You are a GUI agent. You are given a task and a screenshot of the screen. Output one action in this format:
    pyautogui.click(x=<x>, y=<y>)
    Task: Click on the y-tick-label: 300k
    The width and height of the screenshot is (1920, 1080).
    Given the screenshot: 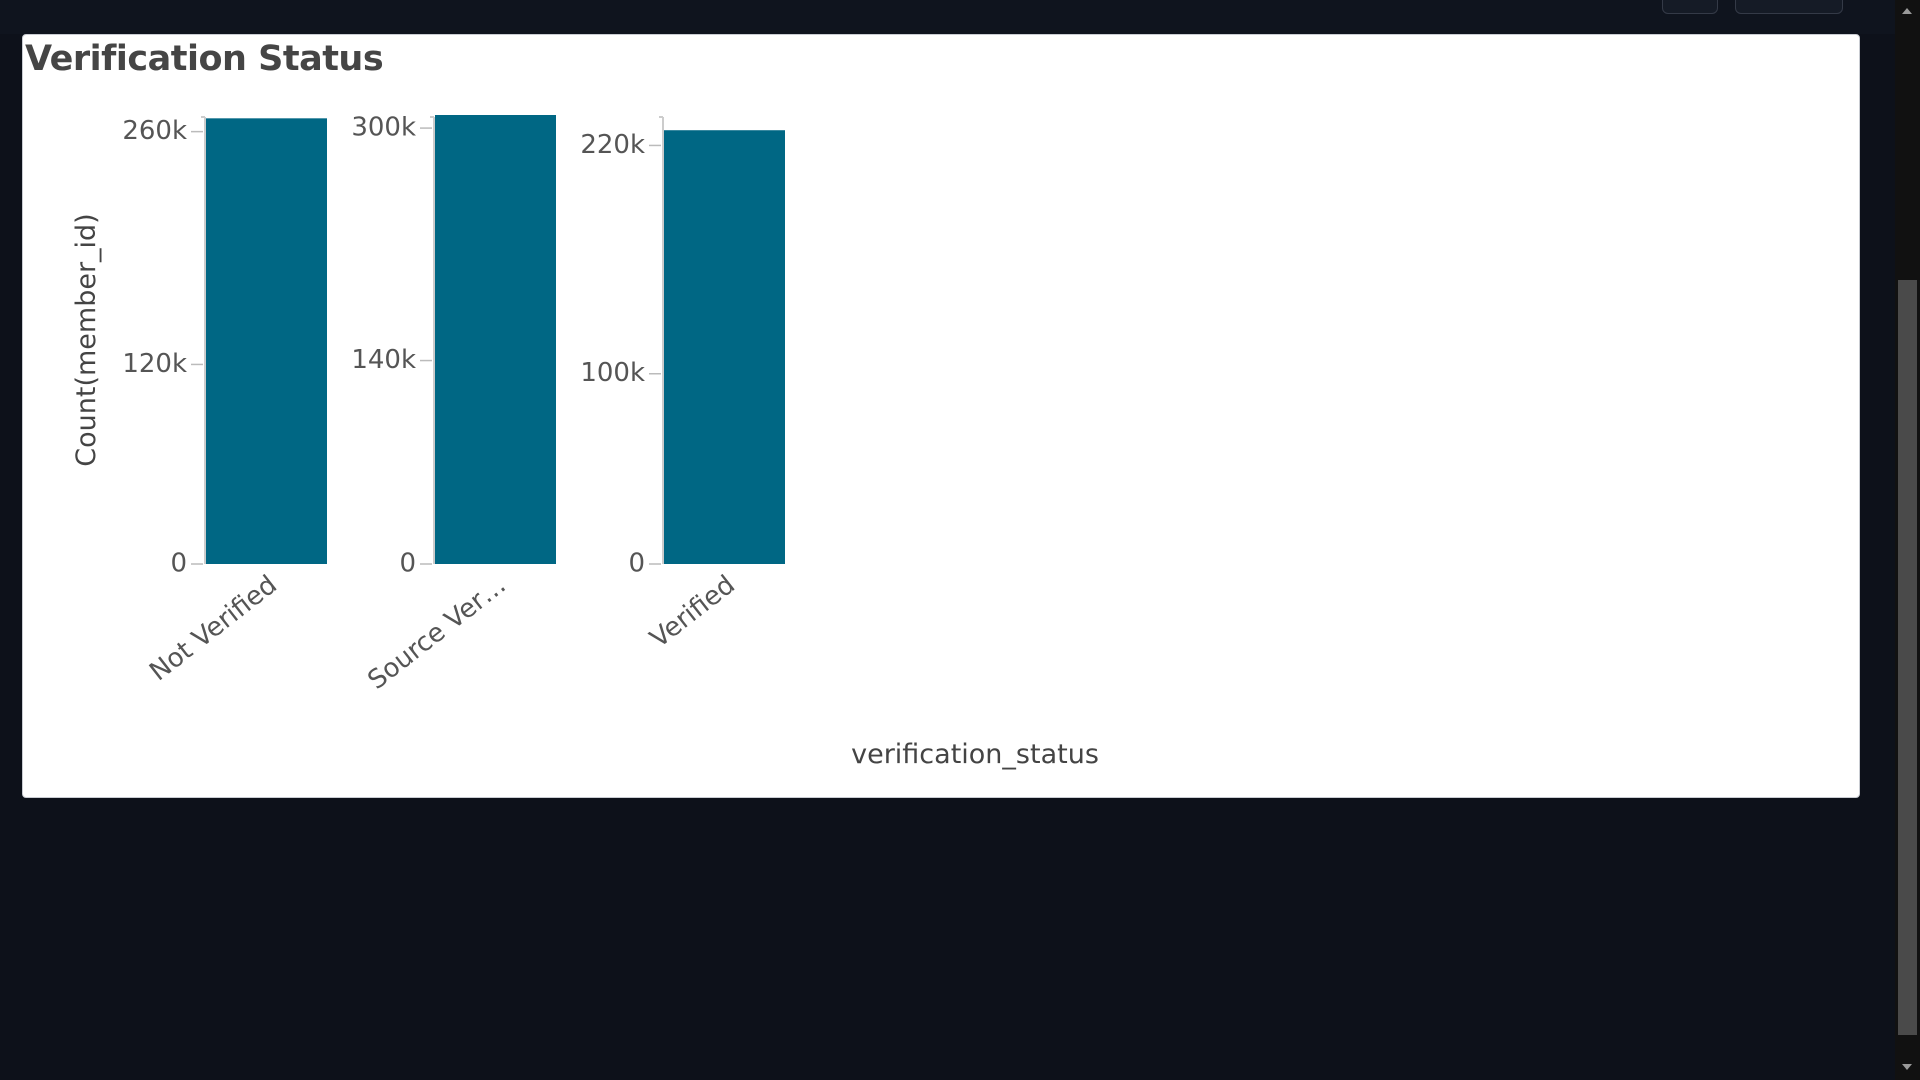 What is the action you would take?
    pyautogui.click(x=383, y=128)
    